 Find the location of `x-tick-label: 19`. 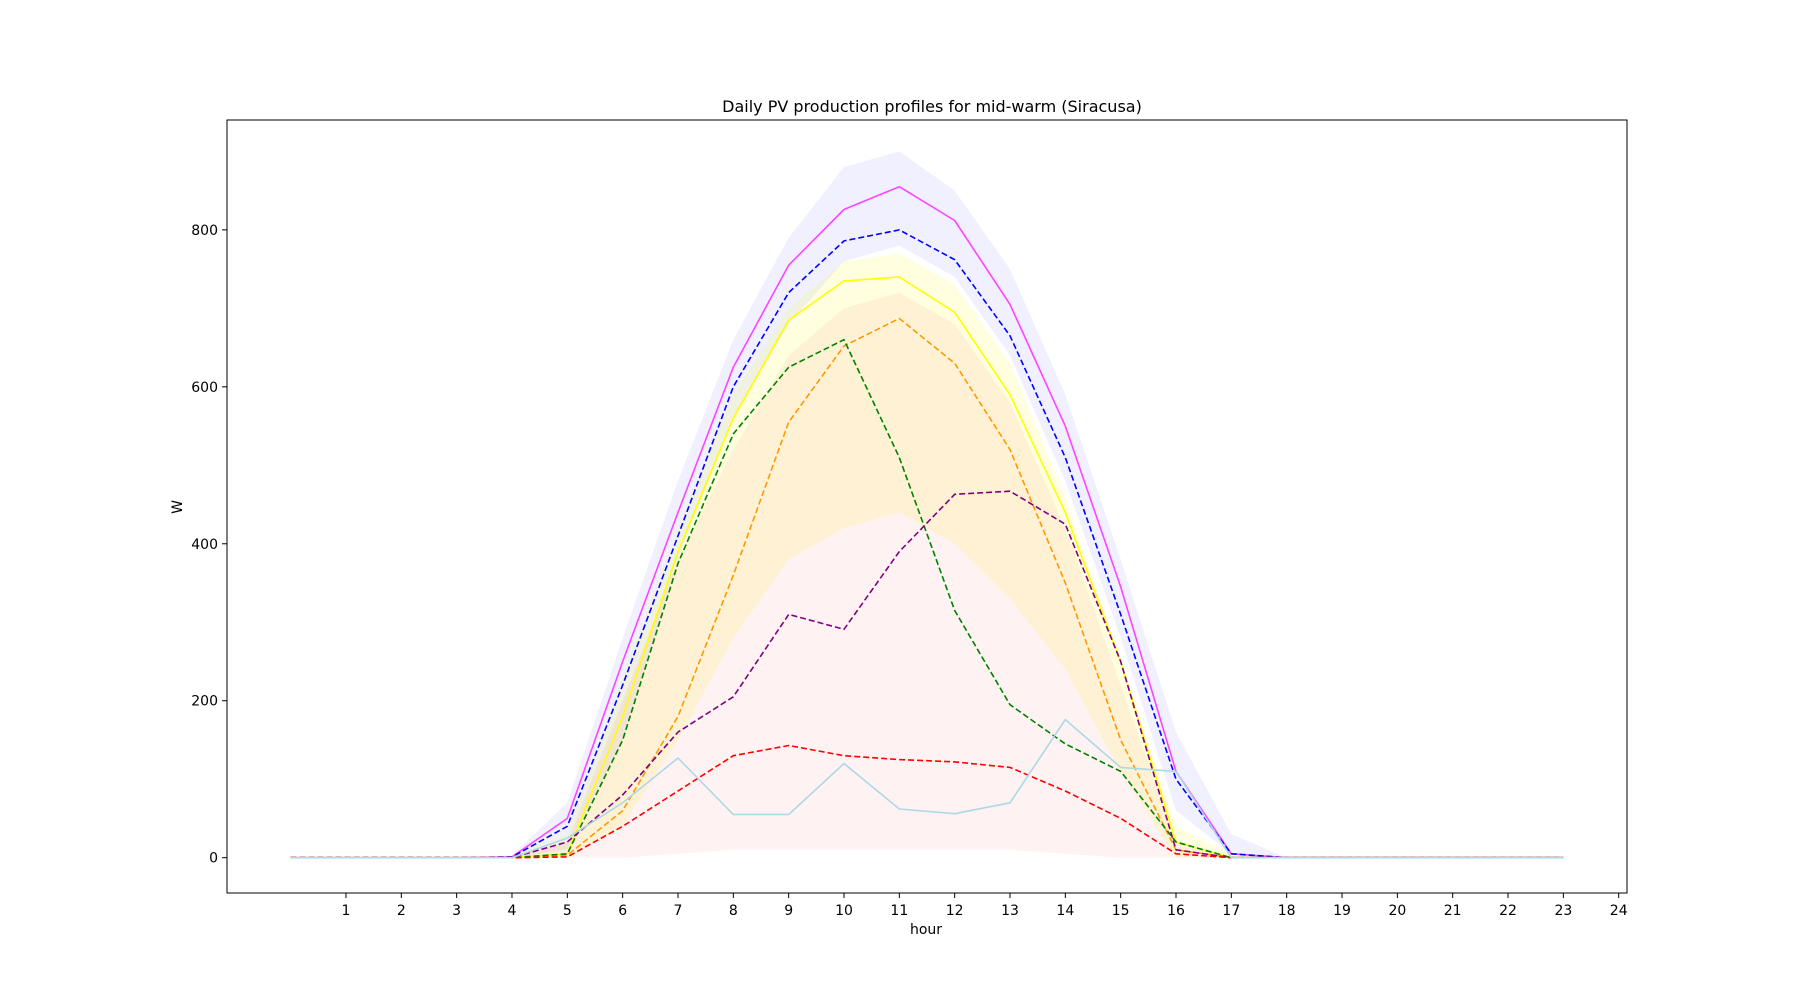

x-tick-label: 19 is located at coordinates (1342, 911).